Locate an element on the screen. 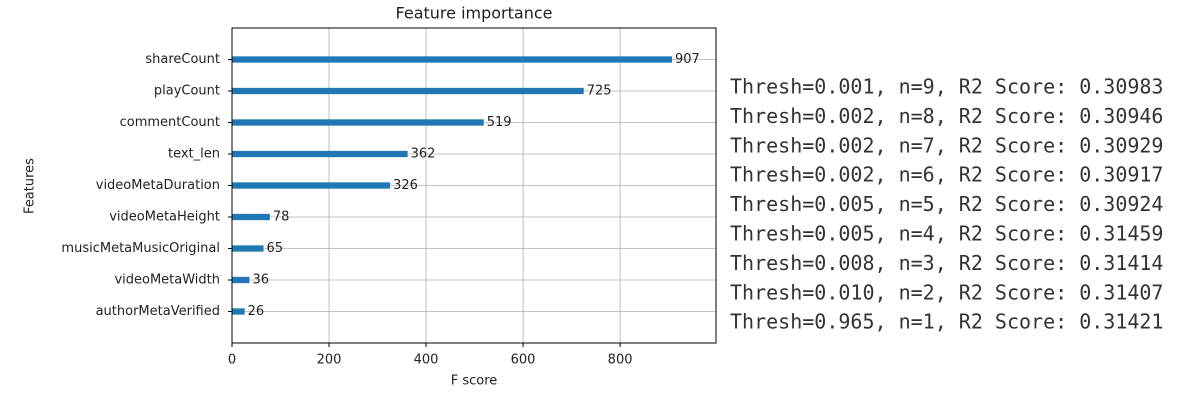 The height and width of the screenshot is (404, 1200). value-label: 78 is located at coordinates (281, 217).